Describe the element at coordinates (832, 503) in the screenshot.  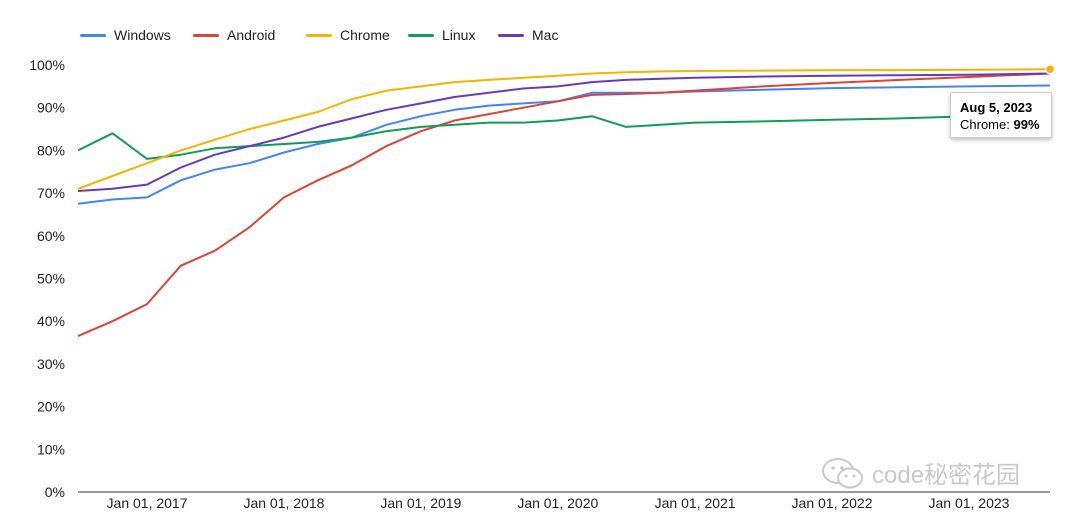
I see `x-tick-label: Jan 01, 2022` at that location.